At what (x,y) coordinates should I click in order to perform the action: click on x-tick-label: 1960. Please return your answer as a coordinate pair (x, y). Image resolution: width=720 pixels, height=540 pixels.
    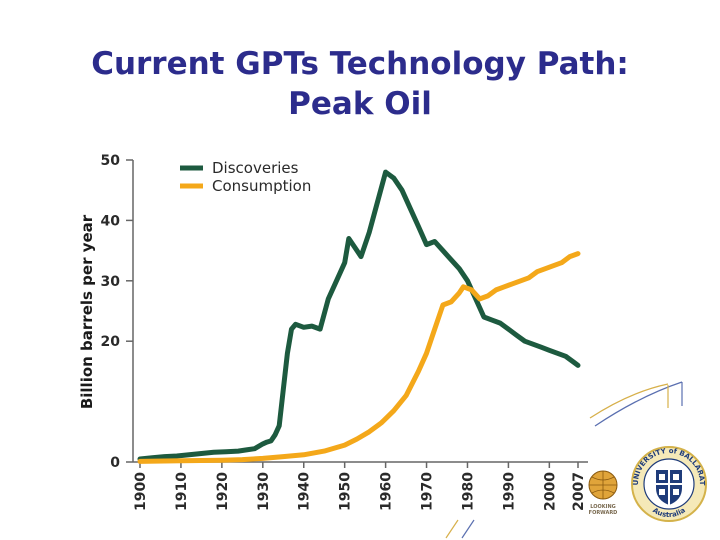
    Looking at the image, I should click on (387, 491).